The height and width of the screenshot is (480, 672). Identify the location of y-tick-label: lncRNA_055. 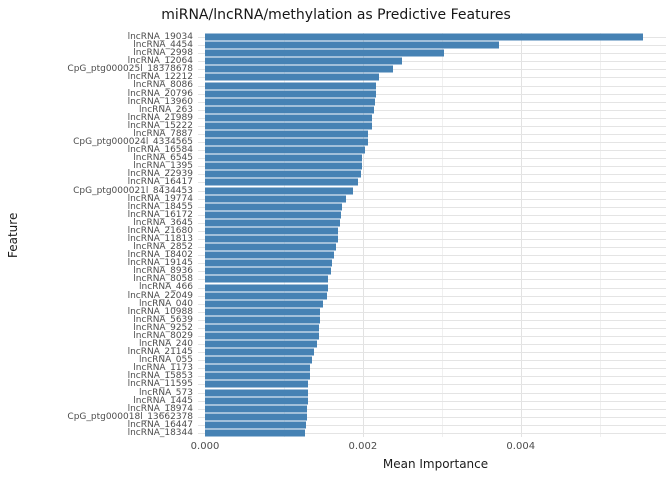
(166, 360).